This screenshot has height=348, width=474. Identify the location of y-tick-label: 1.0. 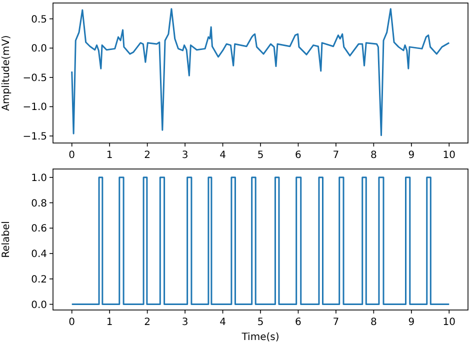
(39, 178).